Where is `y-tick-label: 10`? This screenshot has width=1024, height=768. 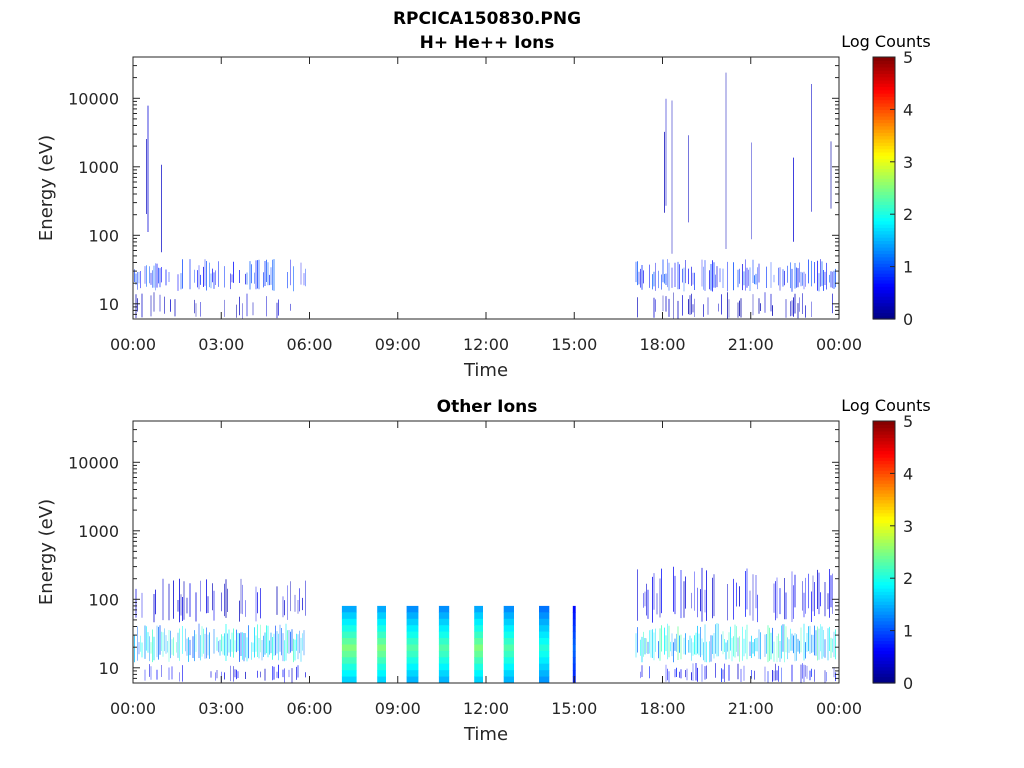
y-tick-label: 10 is located at coordinates (109, 304).